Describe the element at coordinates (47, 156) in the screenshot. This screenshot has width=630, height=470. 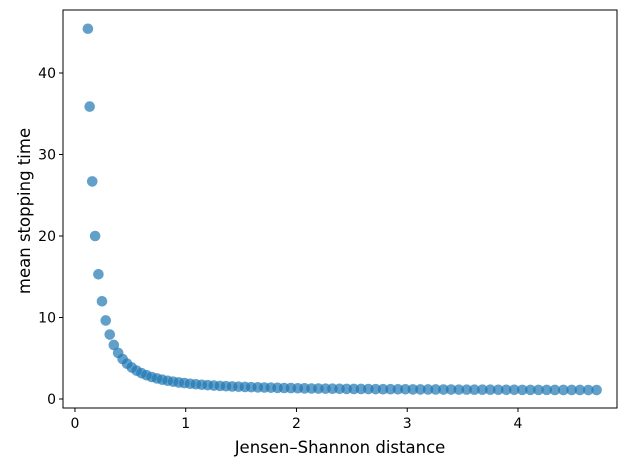
I see `y-tick-label: 30` at that location.